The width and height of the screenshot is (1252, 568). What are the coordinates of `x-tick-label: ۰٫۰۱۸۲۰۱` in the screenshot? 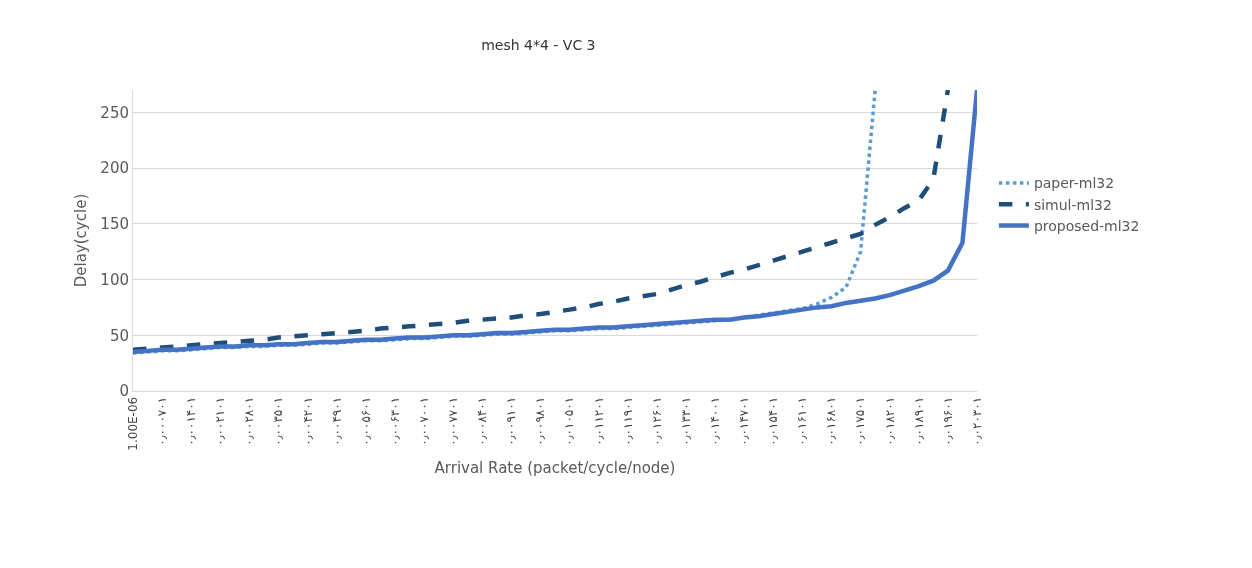 It's located at (889, 421).